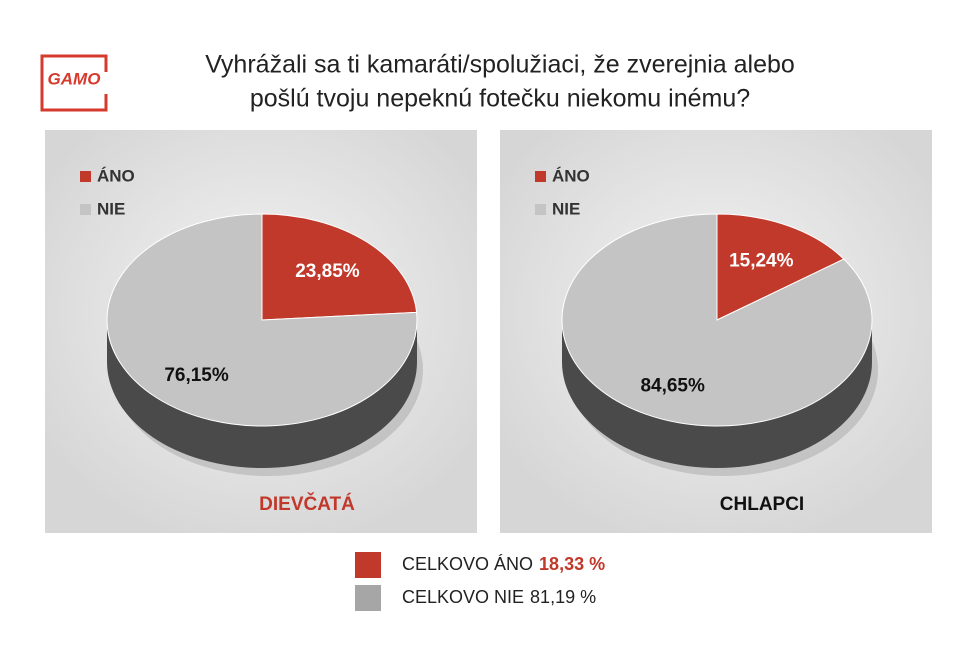 The image size is (977, 651). I want to click on totals-value: 18,33 %, so click(572, 564).